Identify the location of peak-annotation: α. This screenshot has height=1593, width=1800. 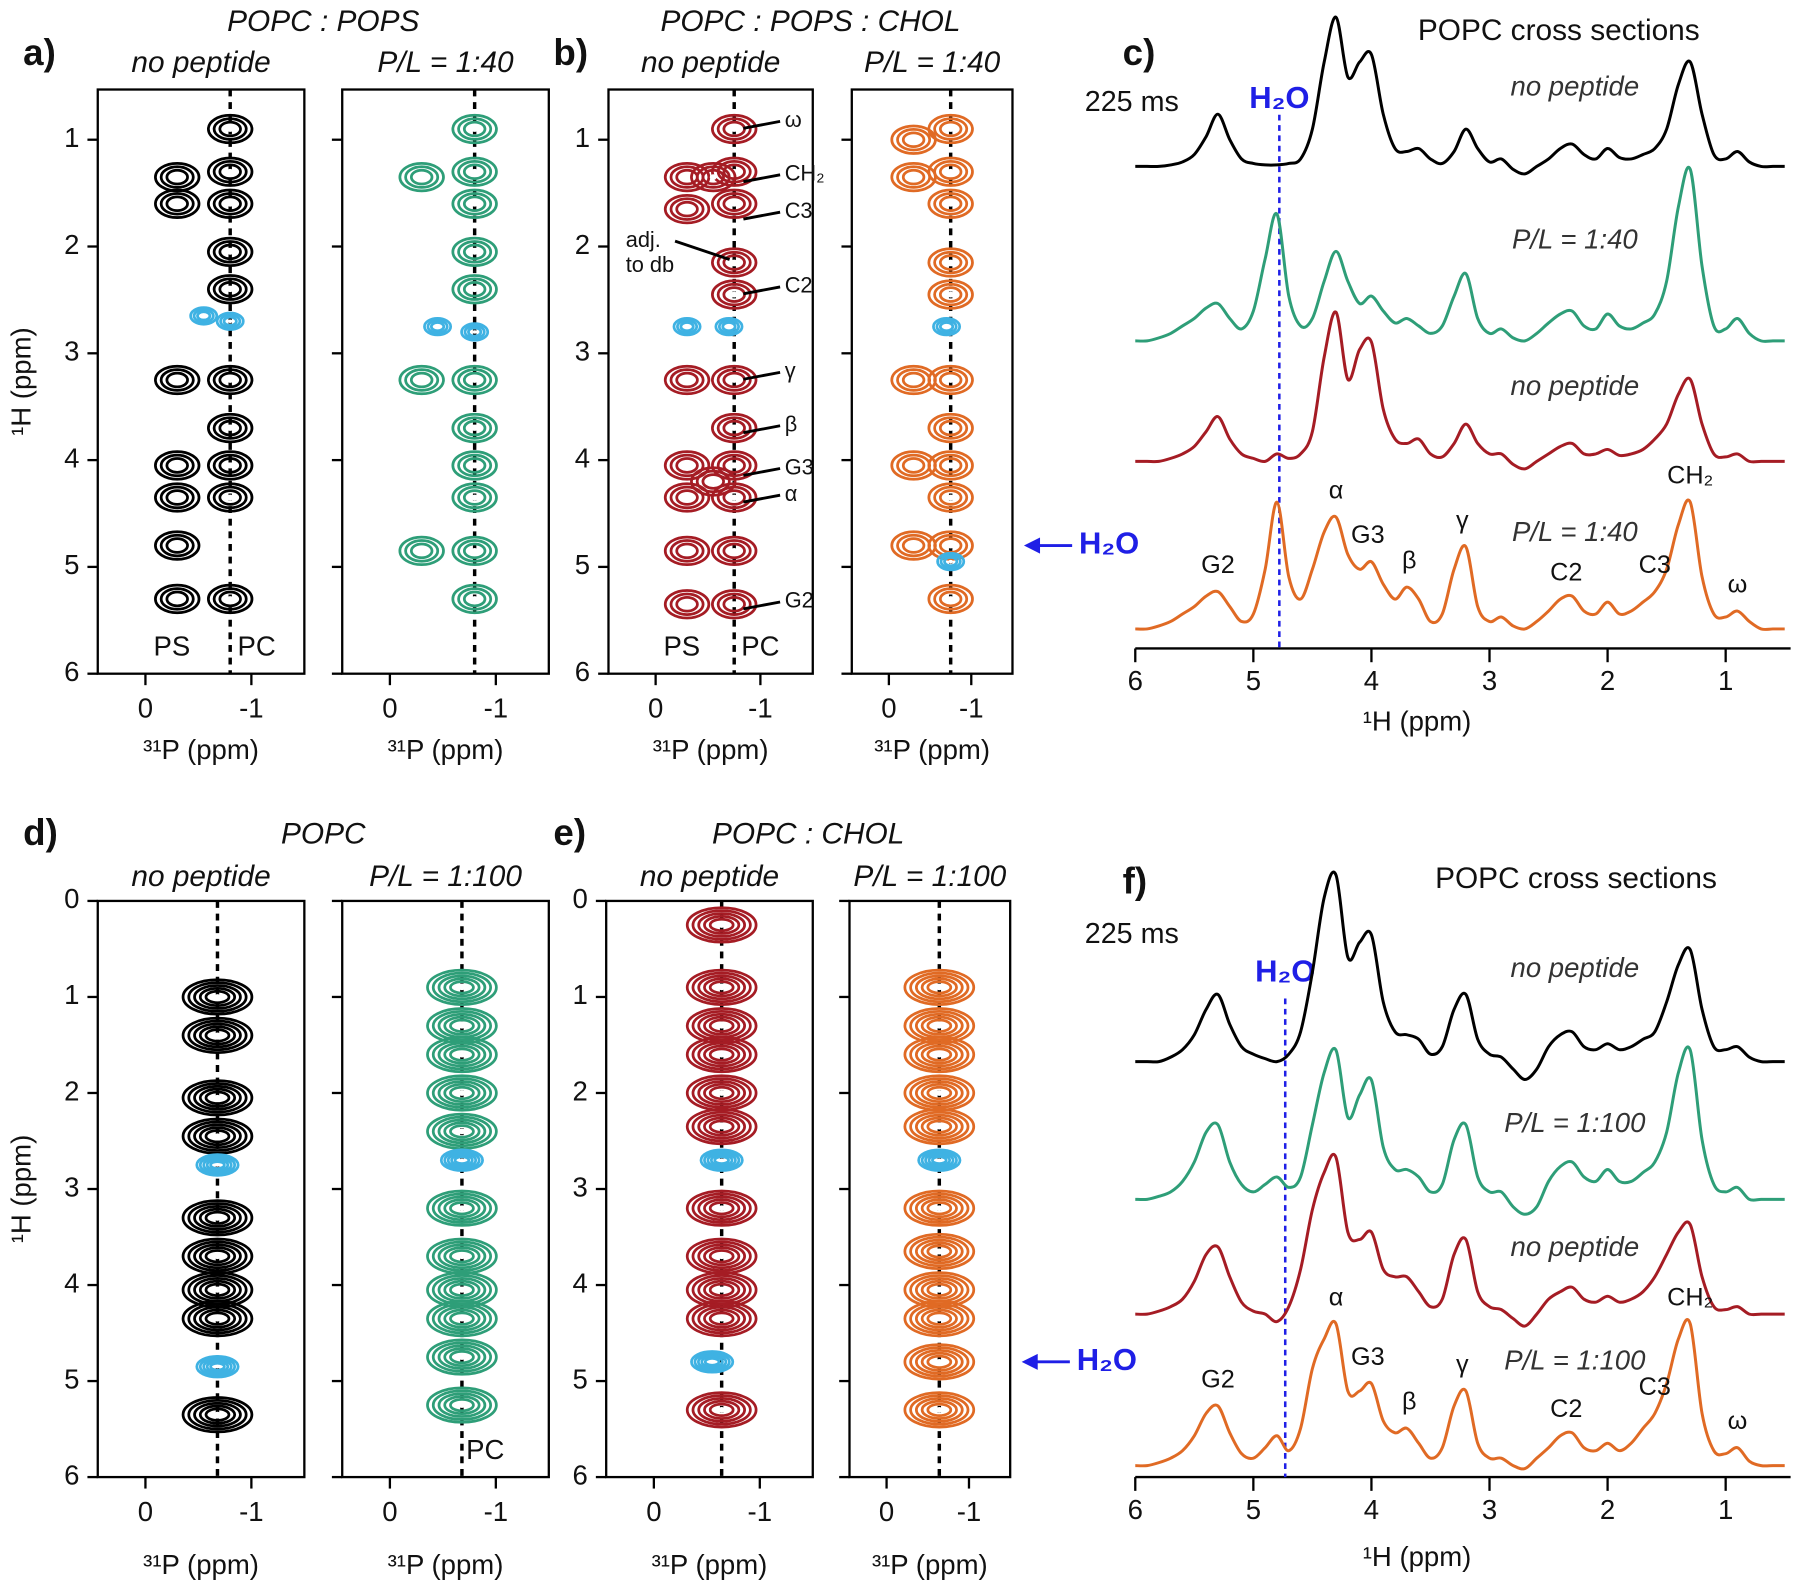
(791, 493).